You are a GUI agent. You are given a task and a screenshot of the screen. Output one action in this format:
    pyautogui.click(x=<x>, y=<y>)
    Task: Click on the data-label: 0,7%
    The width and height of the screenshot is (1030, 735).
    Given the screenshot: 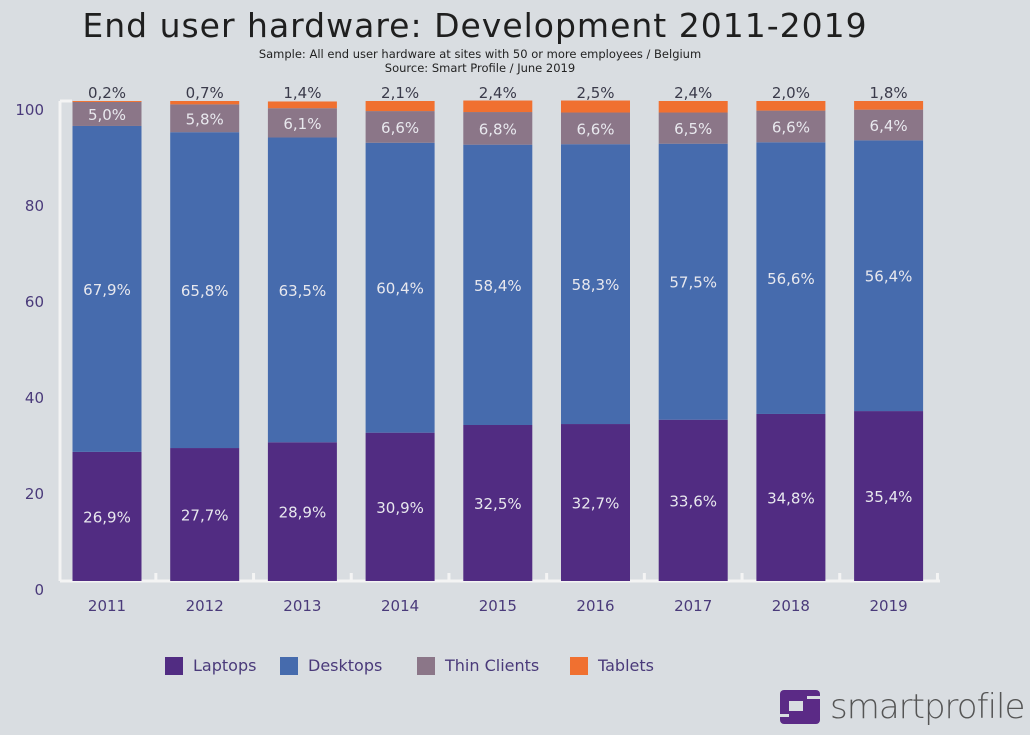 What is the action you would take?
    pyautogui.click(x=205, y=93)
    